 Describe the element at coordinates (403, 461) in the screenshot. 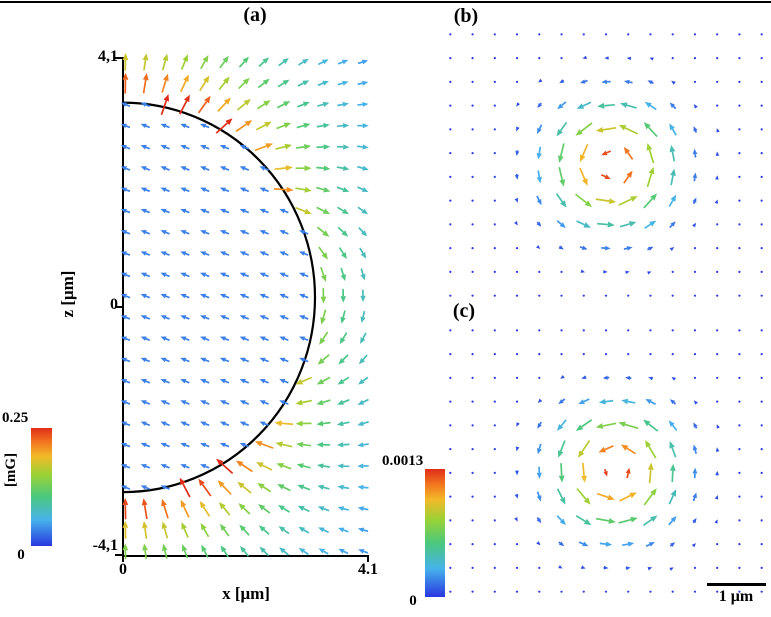

I see `colorbar-c-max-label: 0.0013` at that location.